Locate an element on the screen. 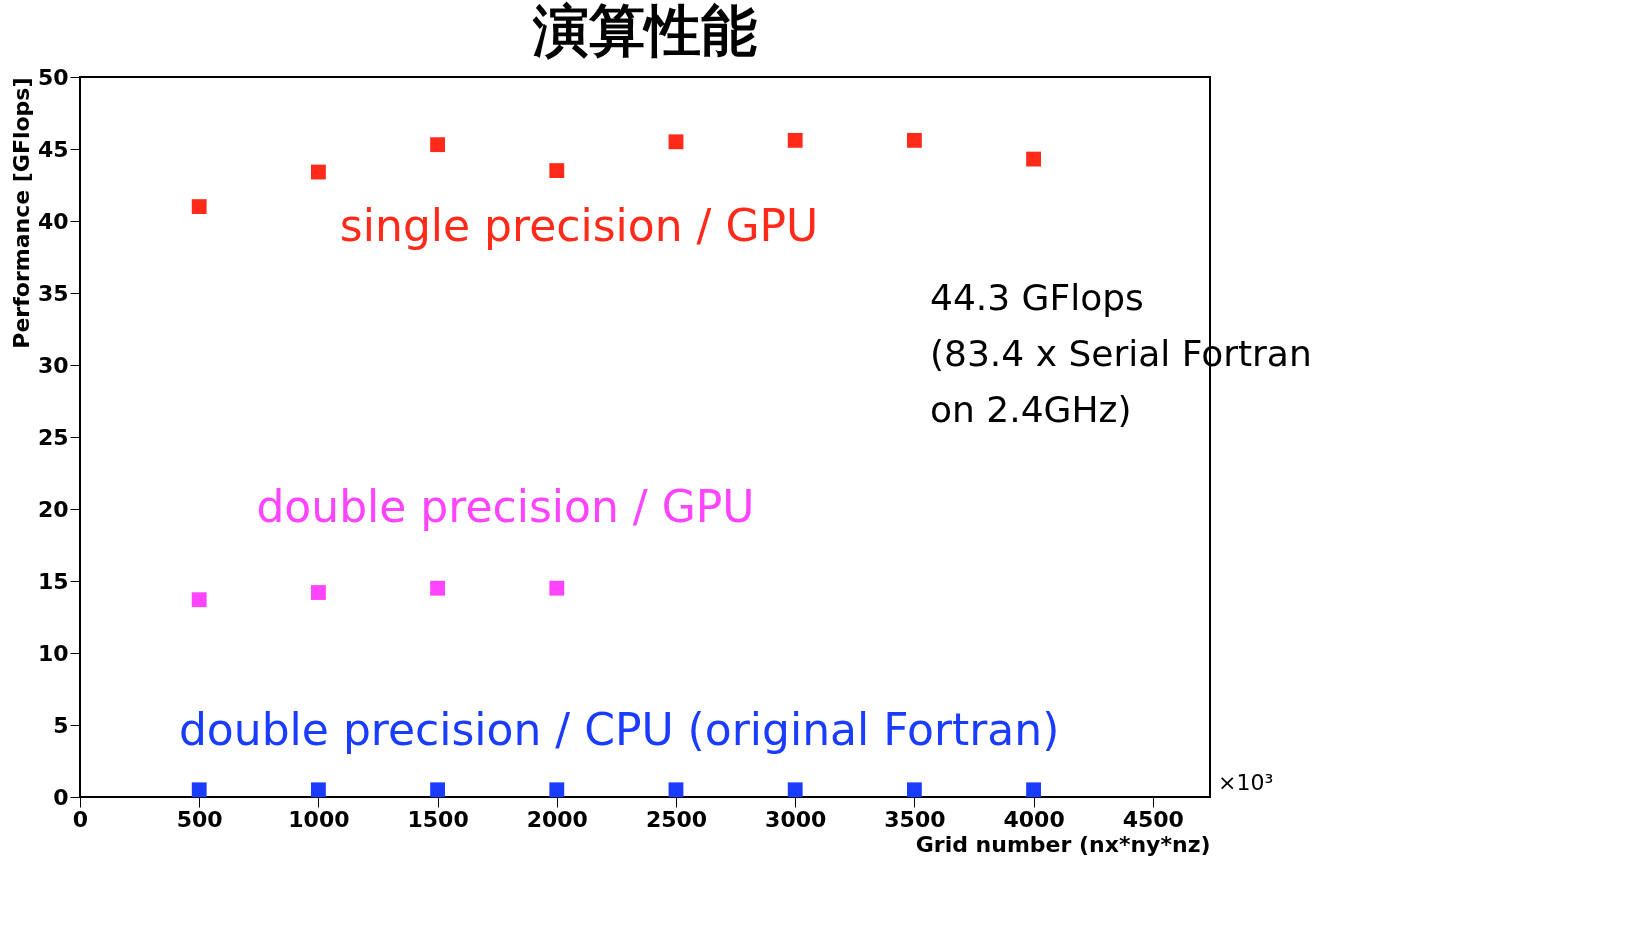  x-tick-label: 2500 is located at coordinates (676, 819).